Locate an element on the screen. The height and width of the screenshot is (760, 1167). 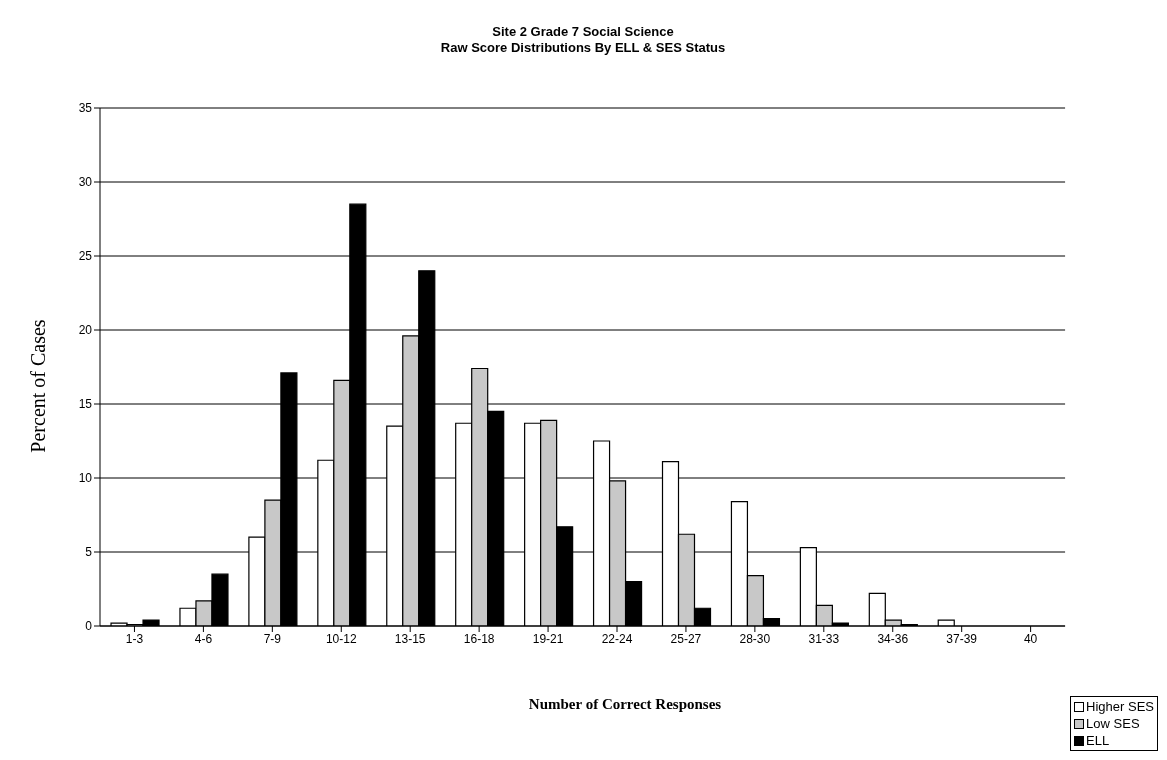
x-tick-label: 7-9 is located at coordinates (272, 638).